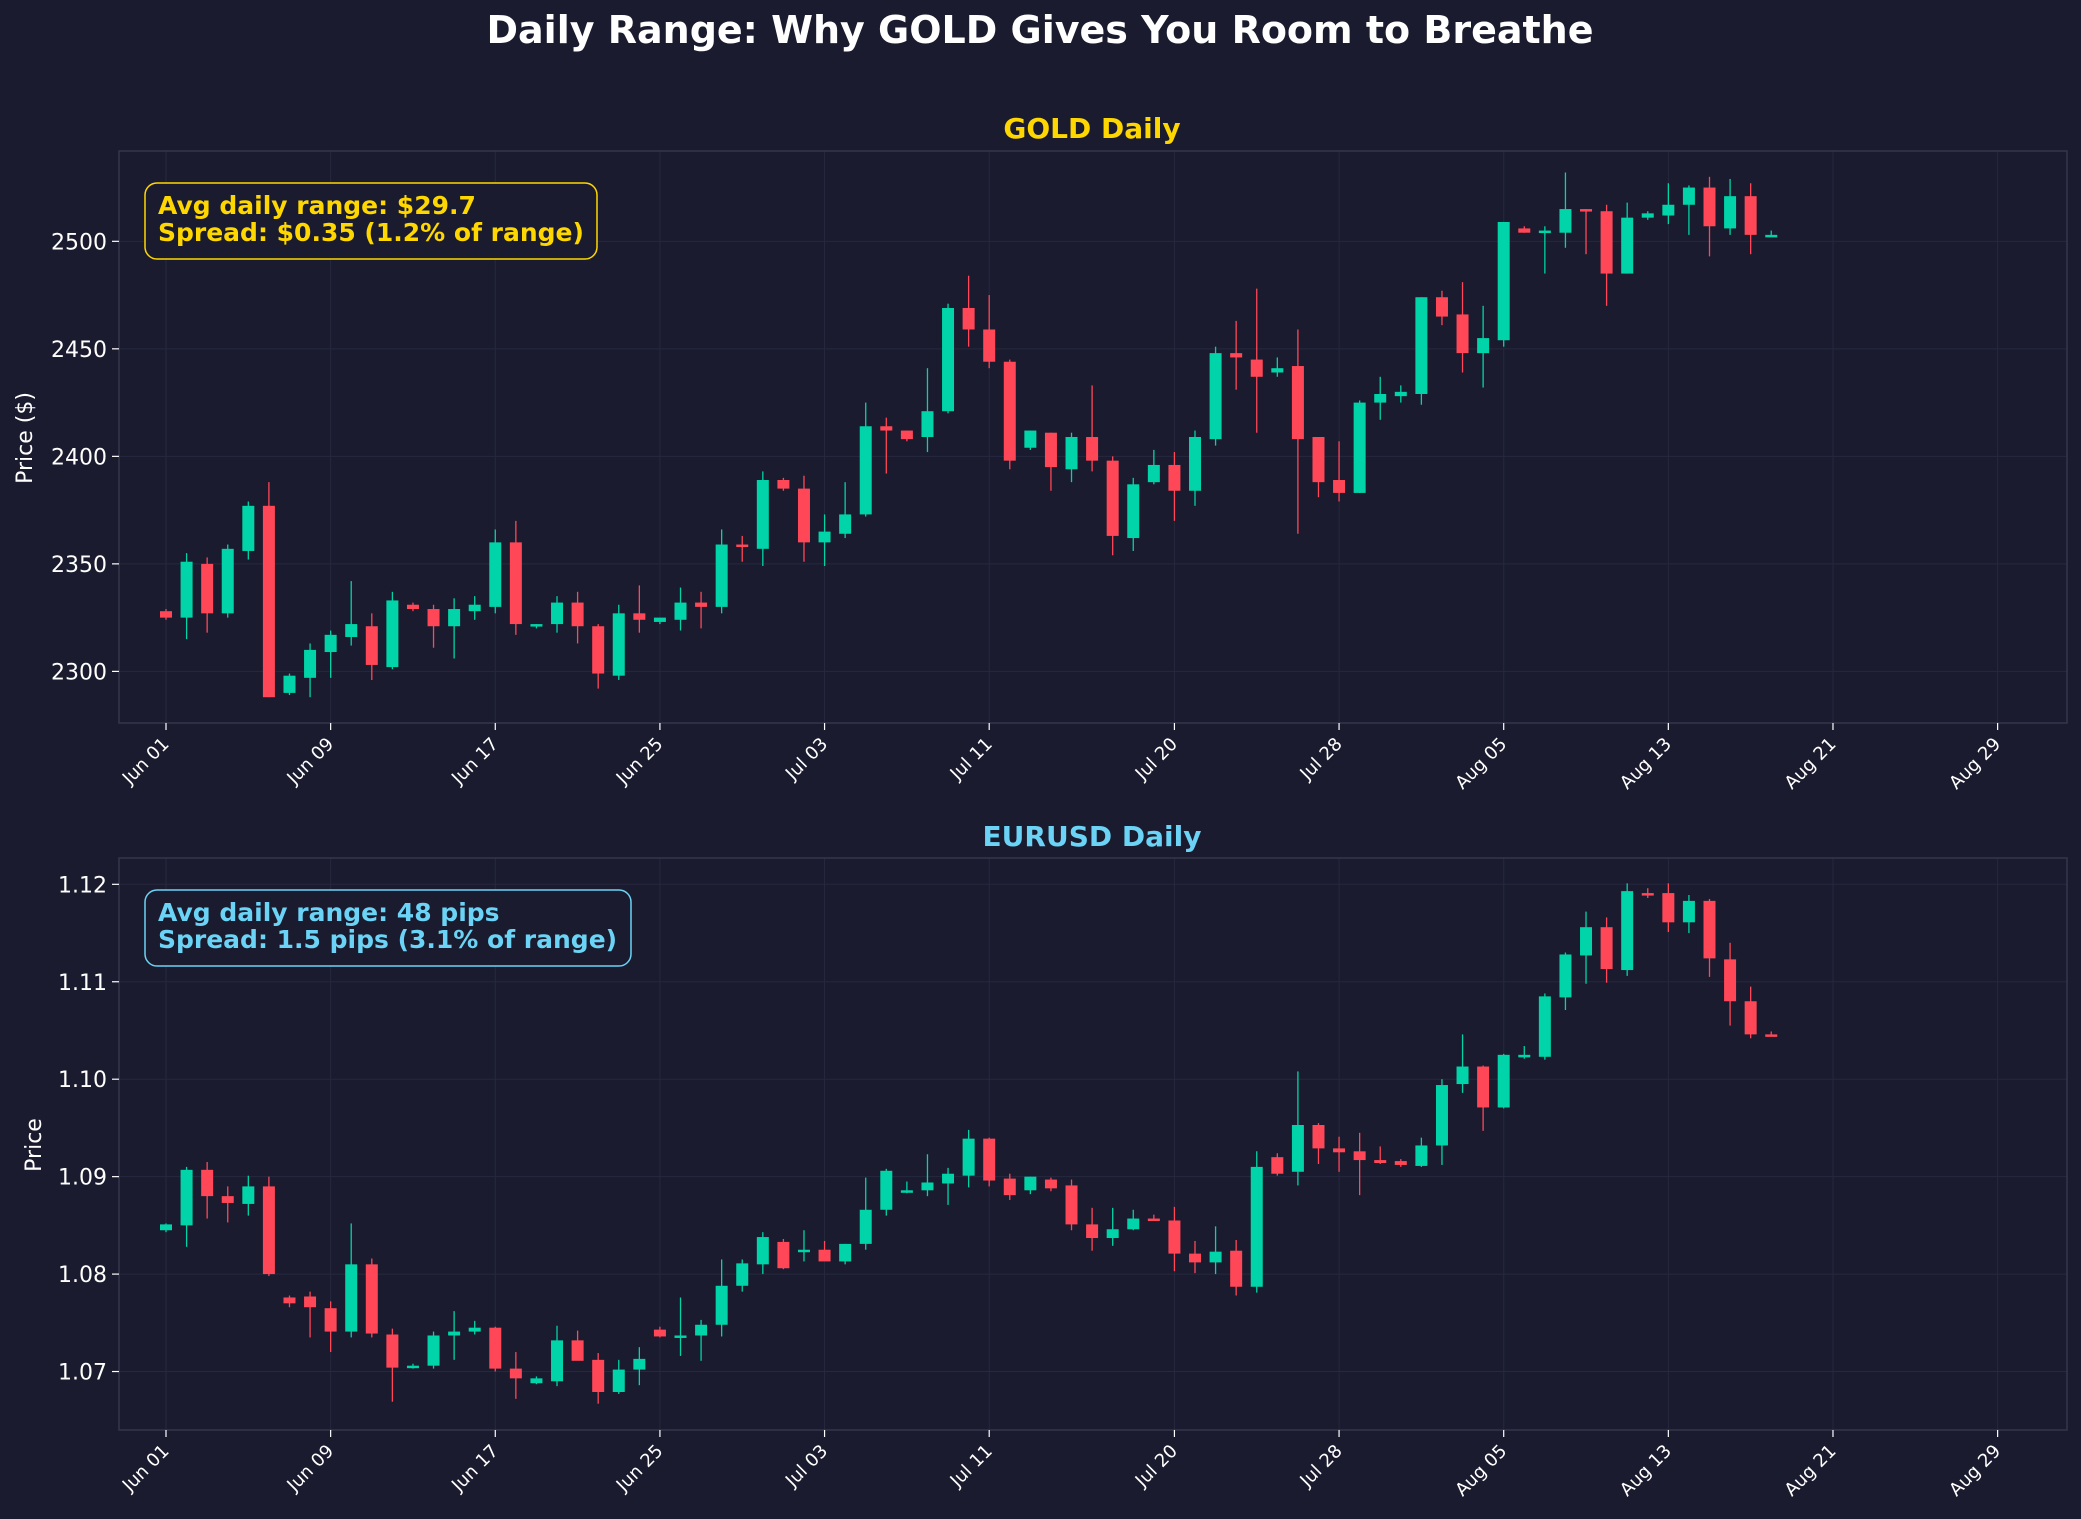 This screenshot has width=2081, height=1519. I want to click on gold-y-tick-label: 2500, so click(79, 242).